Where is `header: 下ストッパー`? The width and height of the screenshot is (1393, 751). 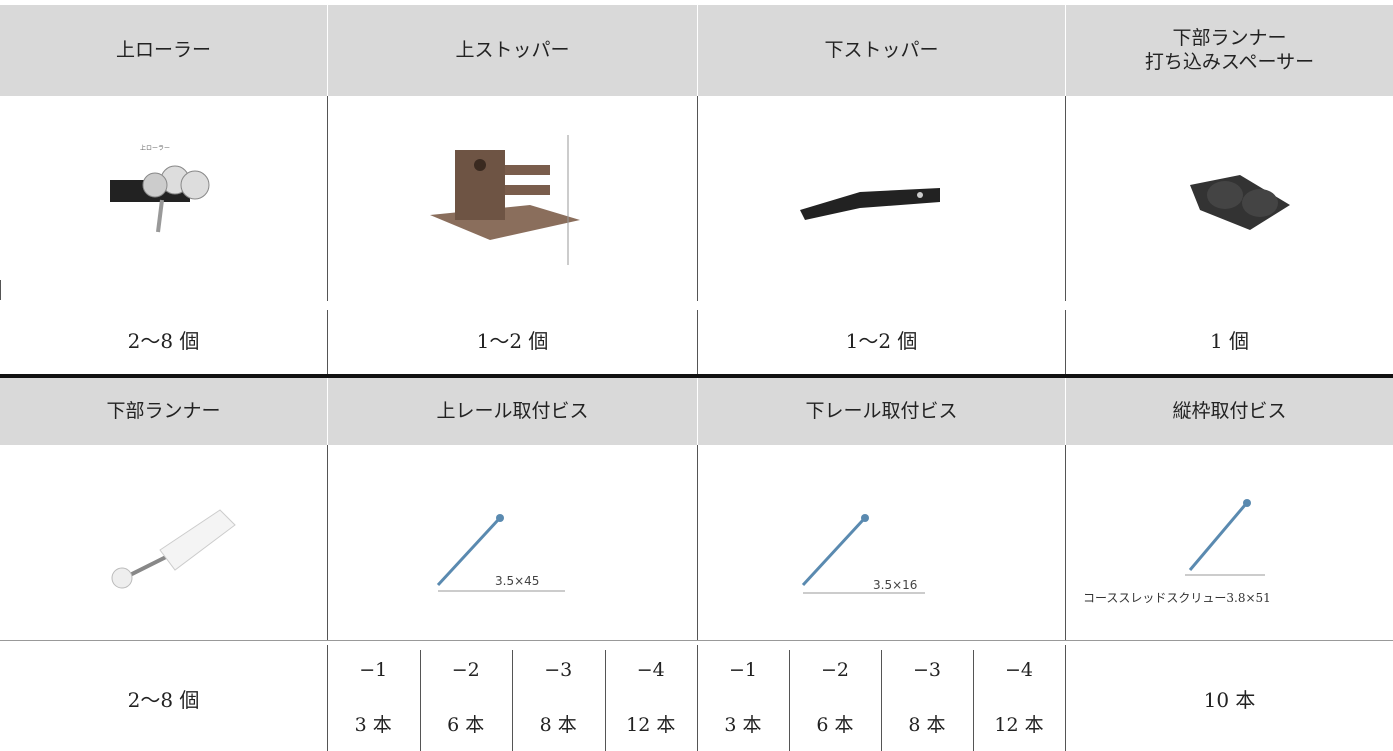
header: 下ストッパー is located at coordinates (881, 50).